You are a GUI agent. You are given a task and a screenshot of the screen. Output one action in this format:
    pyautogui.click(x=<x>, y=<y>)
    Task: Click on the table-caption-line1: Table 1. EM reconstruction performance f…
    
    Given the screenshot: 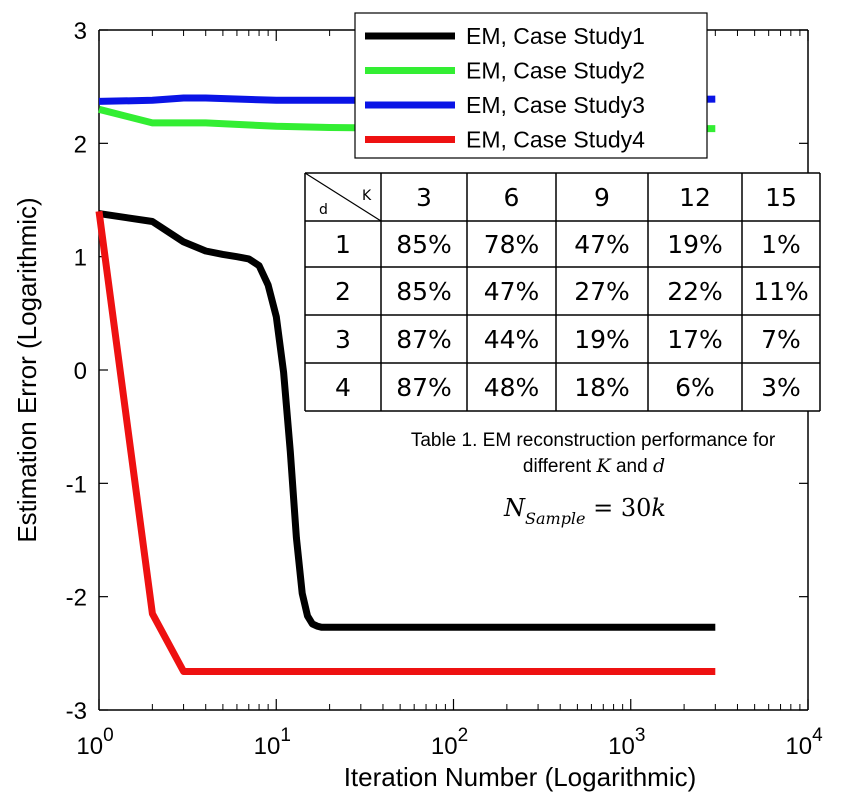 What is the action you would take?
    pyautogui.click(x=593, y=440)
    